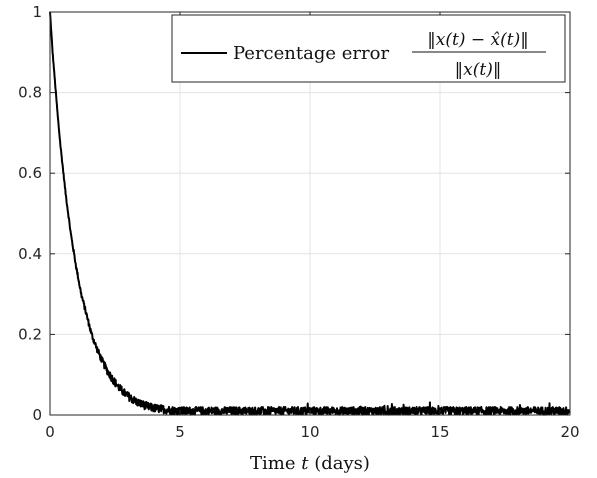  Describe the element at coordinates (50, 432) in the screenshot. I see `x-tick-label: 0` at that location.